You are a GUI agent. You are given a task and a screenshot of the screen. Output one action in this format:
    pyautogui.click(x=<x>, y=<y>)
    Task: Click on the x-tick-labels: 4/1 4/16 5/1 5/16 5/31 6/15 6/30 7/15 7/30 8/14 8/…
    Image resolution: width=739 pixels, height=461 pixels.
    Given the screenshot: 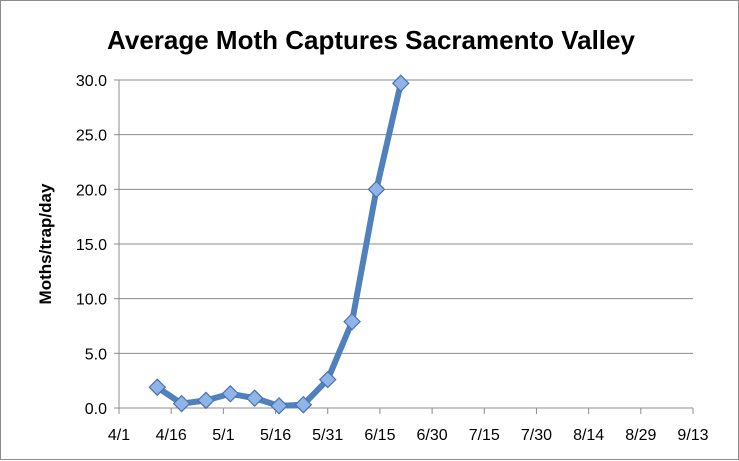 What is the action you would take?
    pyautogui.click(x=408, y=435)
    